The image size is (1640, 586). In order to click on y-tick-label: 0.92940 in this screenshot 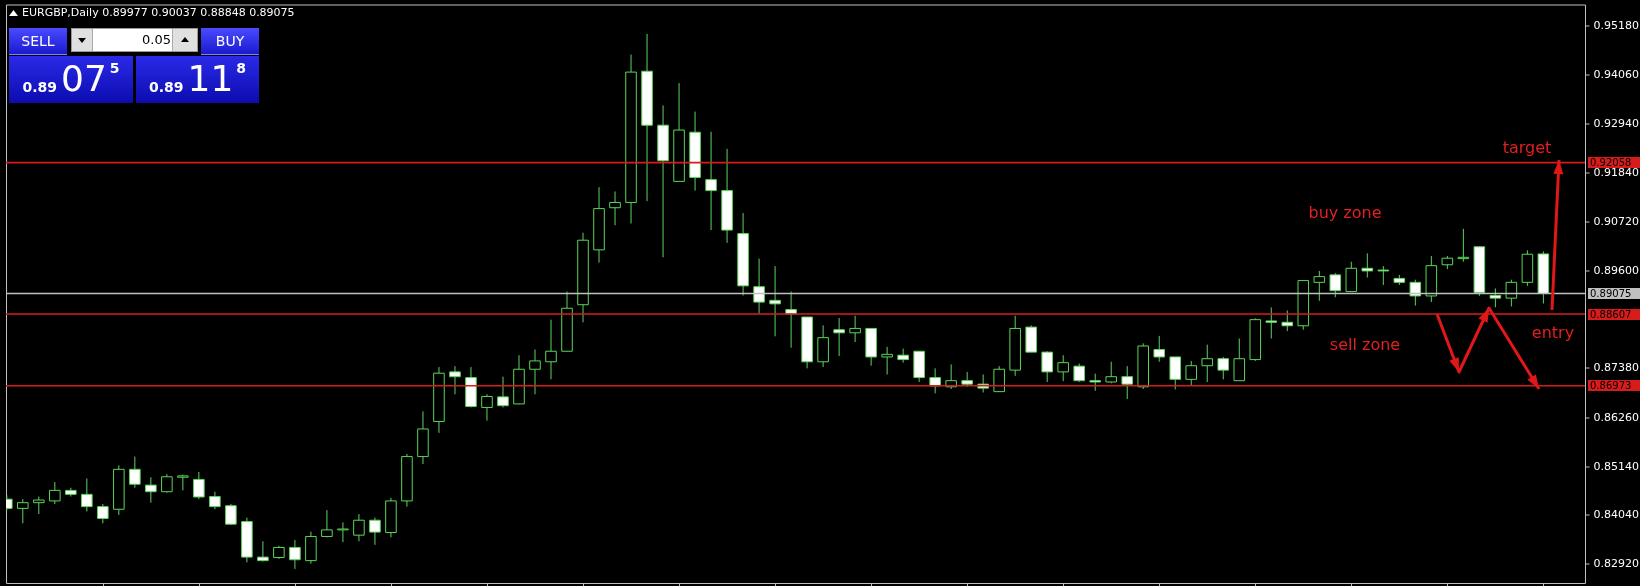, I will do `click(1616, 124)`.